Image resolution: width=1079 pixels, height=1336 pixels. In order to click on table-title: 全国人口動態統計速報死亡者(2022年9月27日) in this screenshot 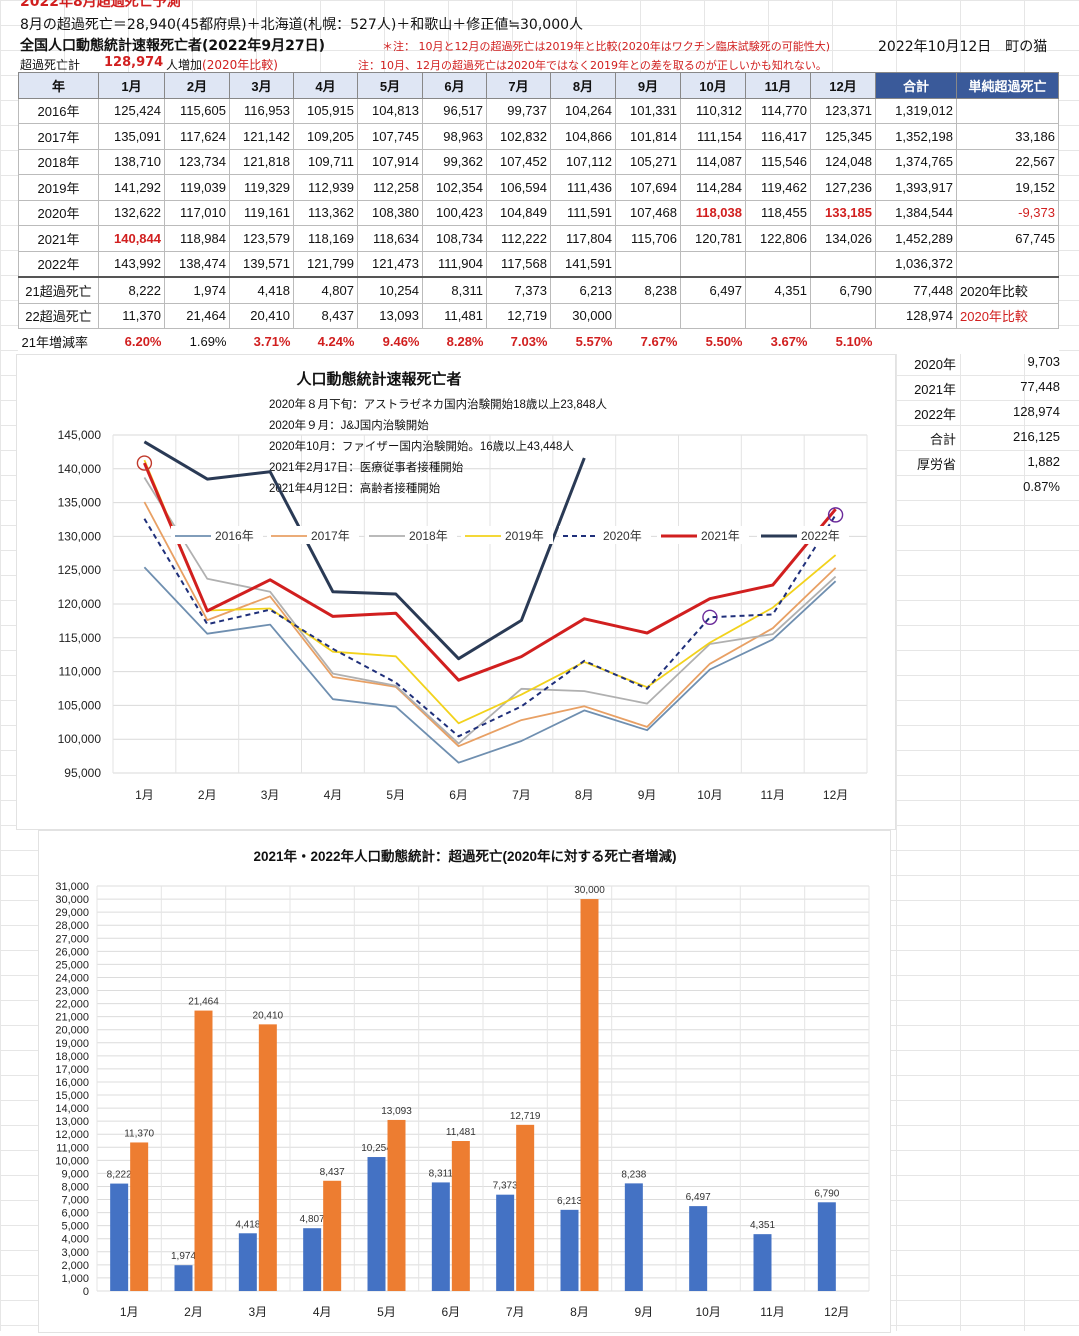, I will do `click(172, 45)`.